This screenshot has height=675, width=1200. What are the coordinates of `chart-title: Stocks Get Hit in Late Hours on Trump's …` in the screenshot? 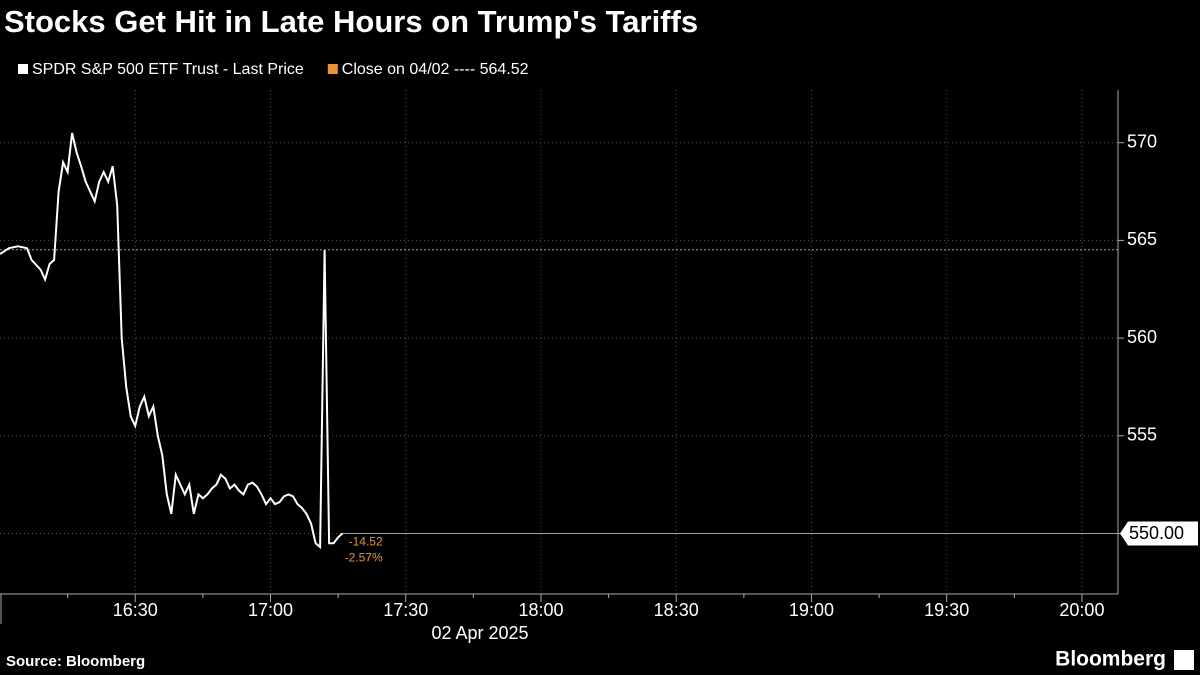 It's located at (351, 21).